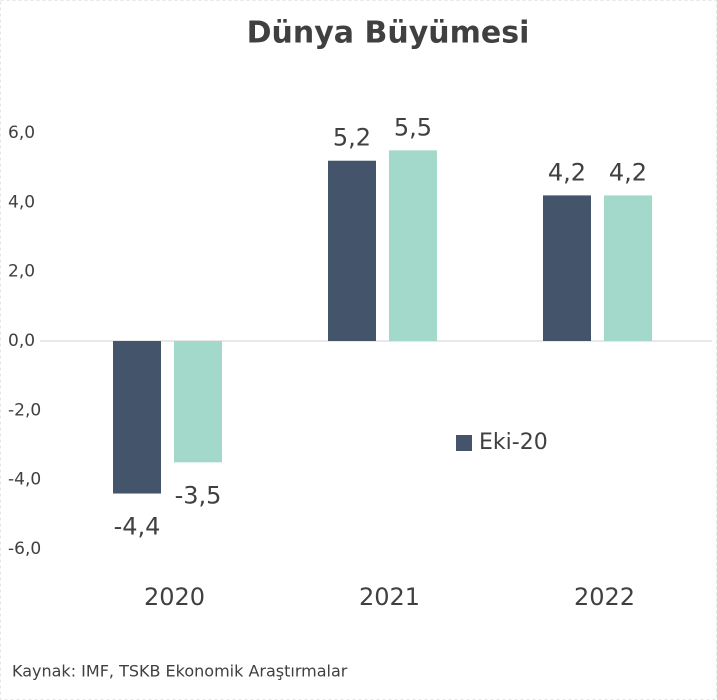 This screenshot has height=700, width=717. What do you see at coordinates (21, 133) in the screenshot?
I see `y-tick-label: 6,0` at bounding box center [21, 133].